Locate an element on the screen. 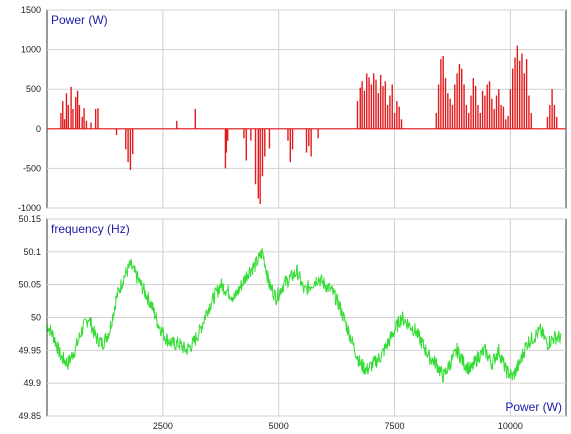 The image size is (571, 434). frequency-axis-label: frequency (Hz) is located at coordinates (90, 229).